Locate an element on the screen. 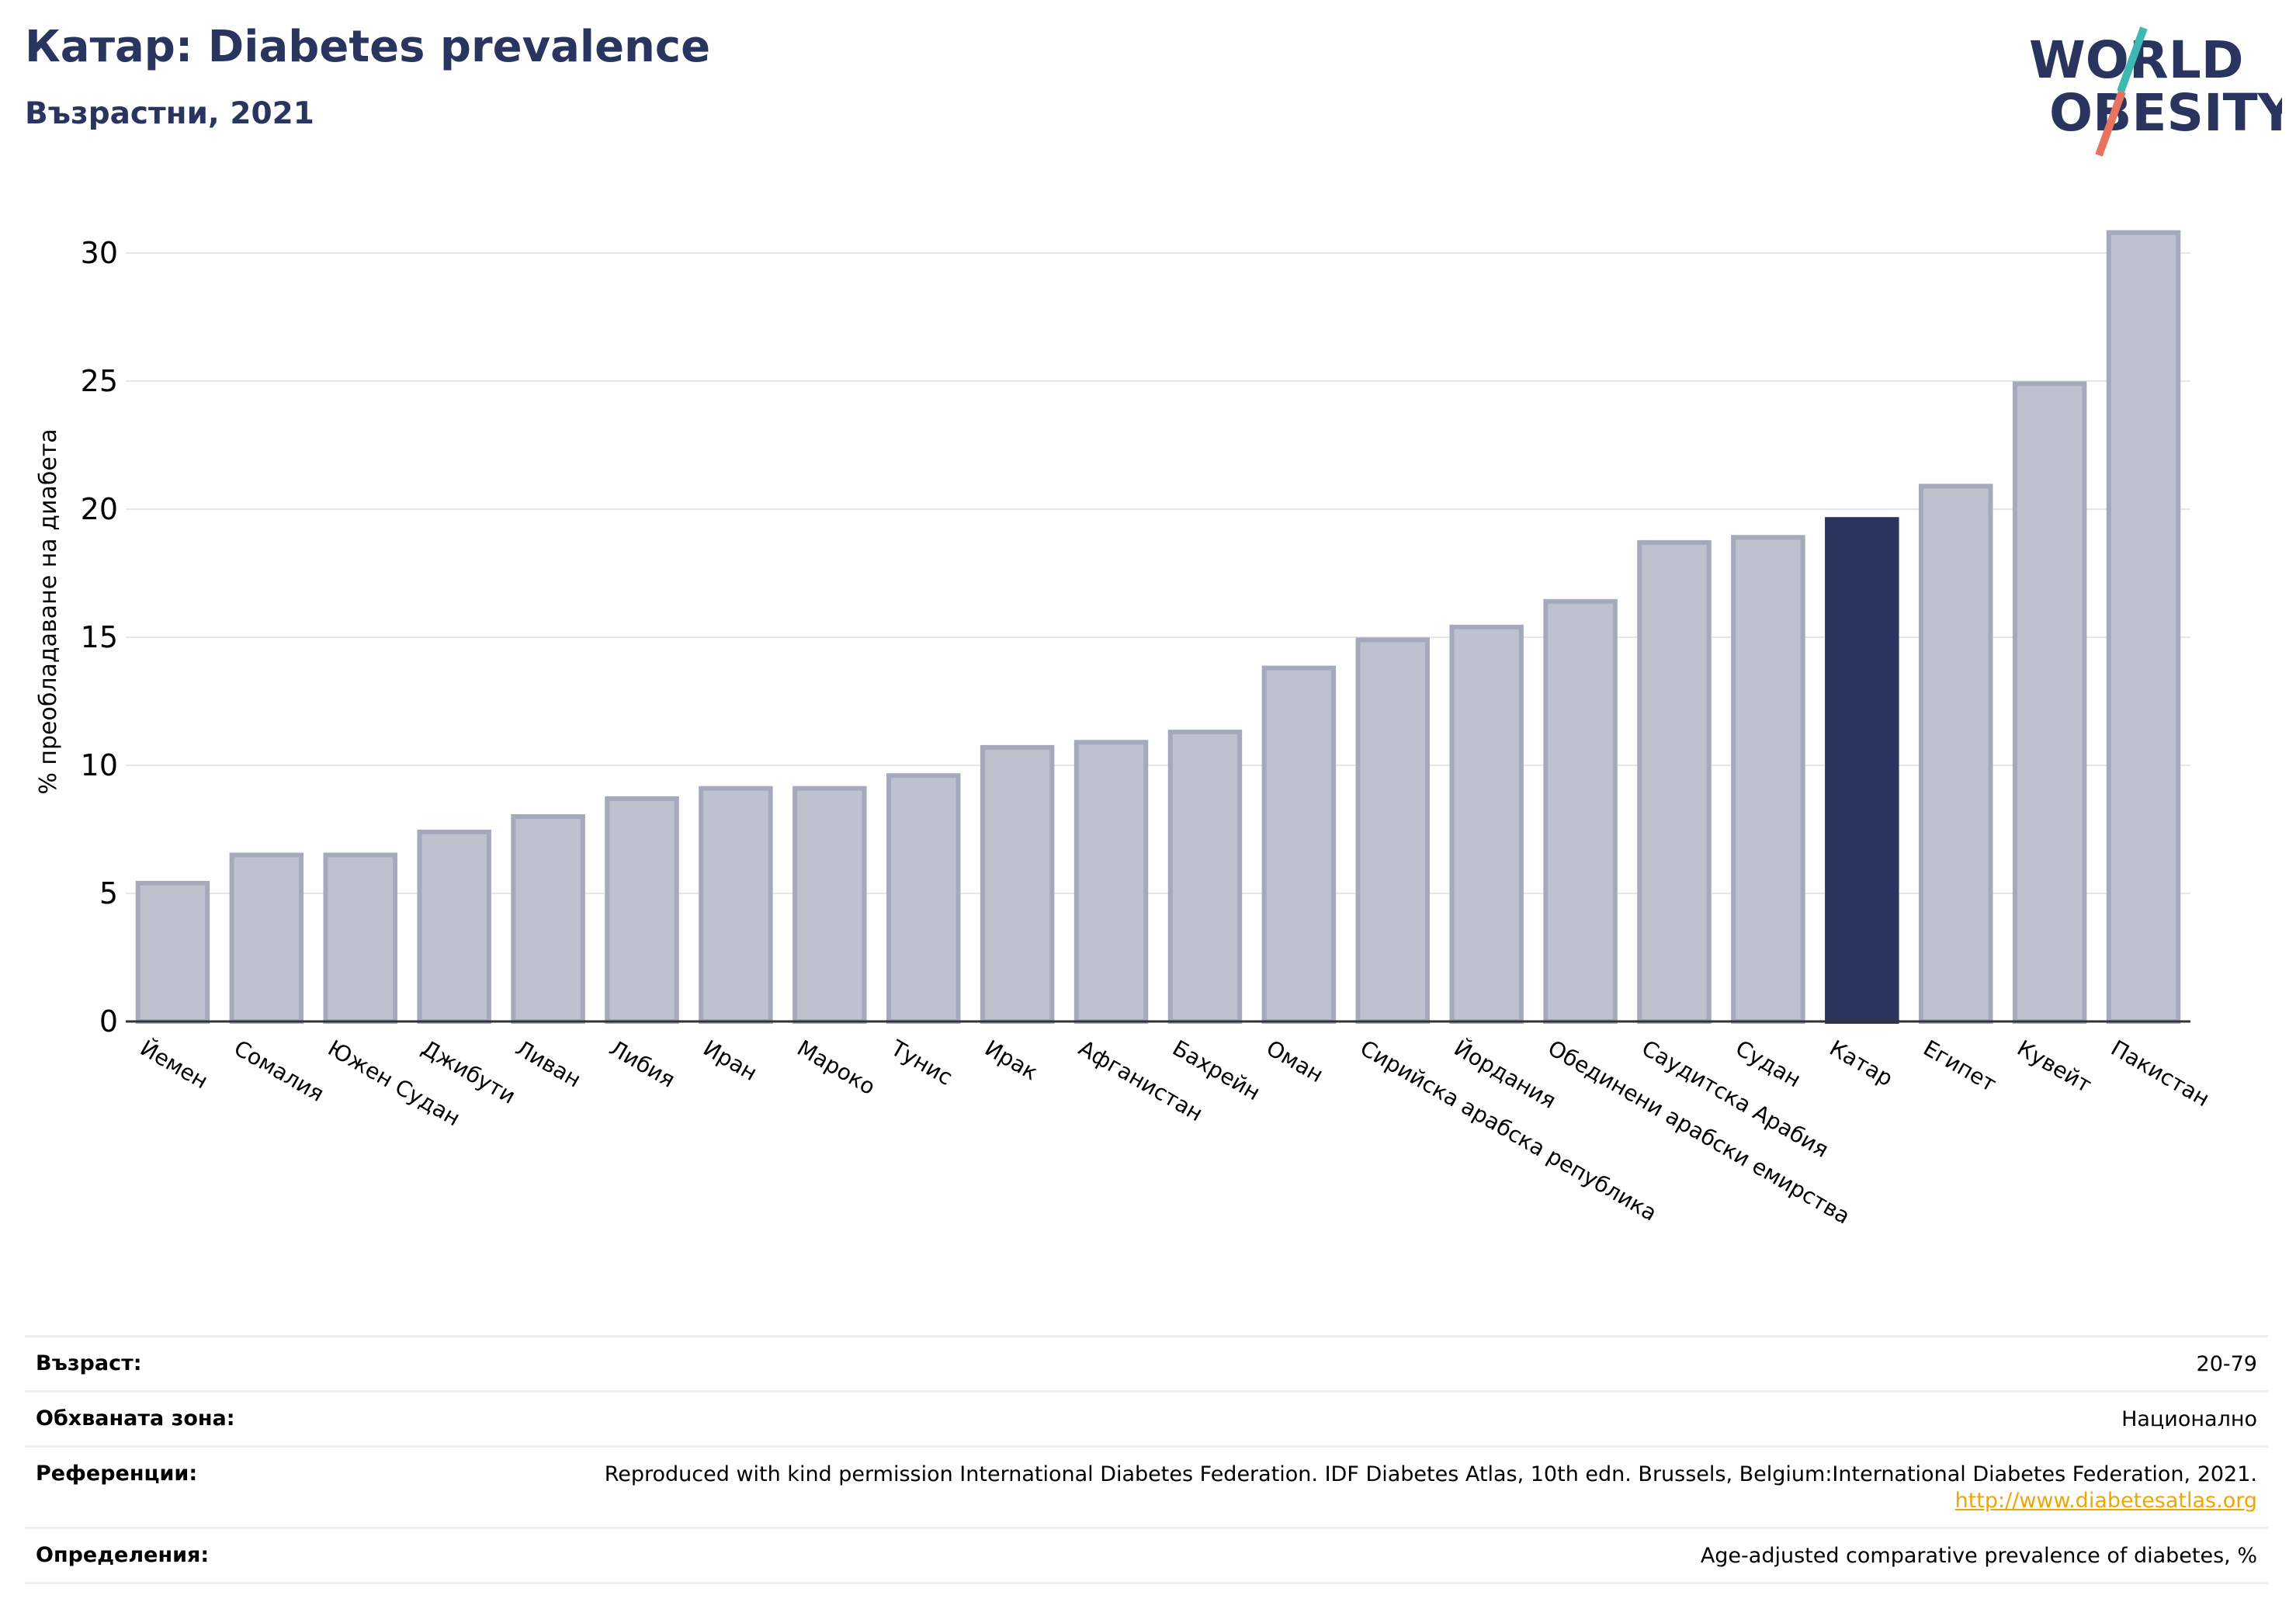 Image resolution: width=2296 pixels, height=1623 pixels. y-axis-label: % преобладаване на диабета is located at coordinates (48, 611).